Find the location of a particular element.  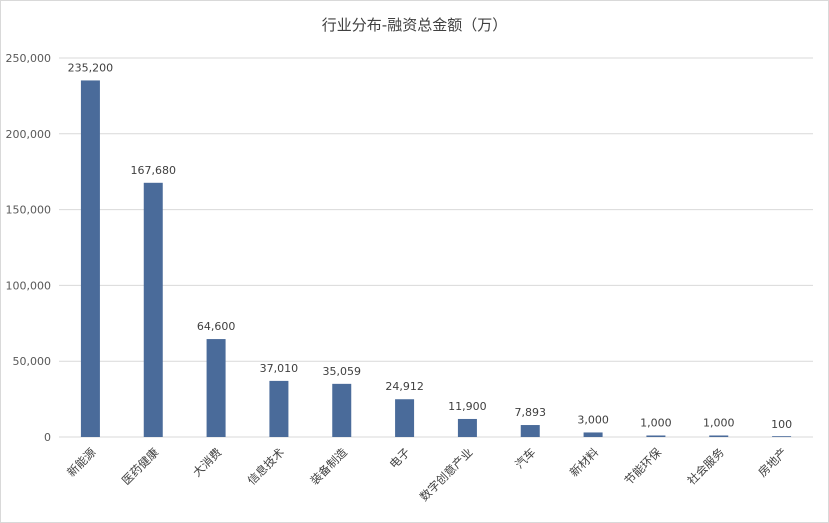

y-tick-label: 100,000 is located at coordinates (29, 285).